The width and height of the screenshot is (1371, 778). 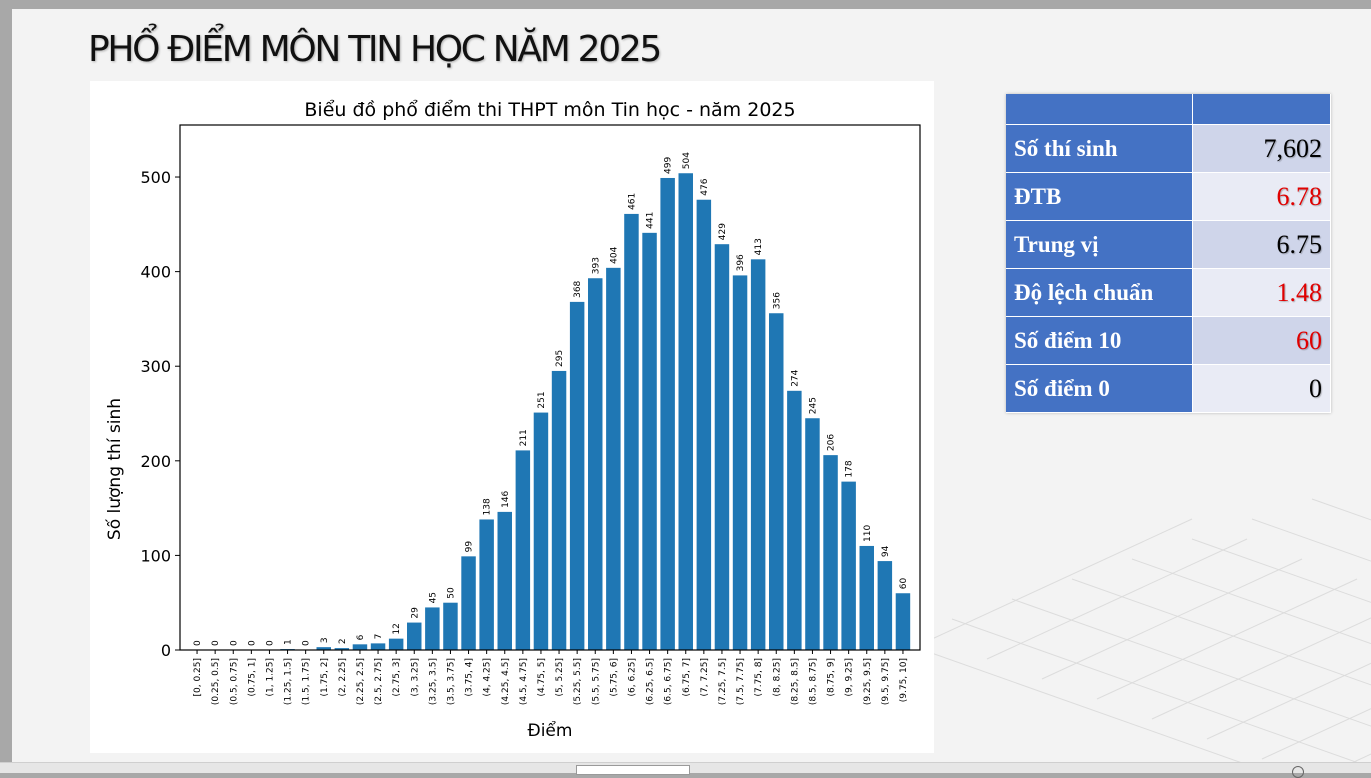 What do you see at coordinates (155, 461) in the screenshot?
I see `y-tick-label: 200` at bounding box center [155, 461].